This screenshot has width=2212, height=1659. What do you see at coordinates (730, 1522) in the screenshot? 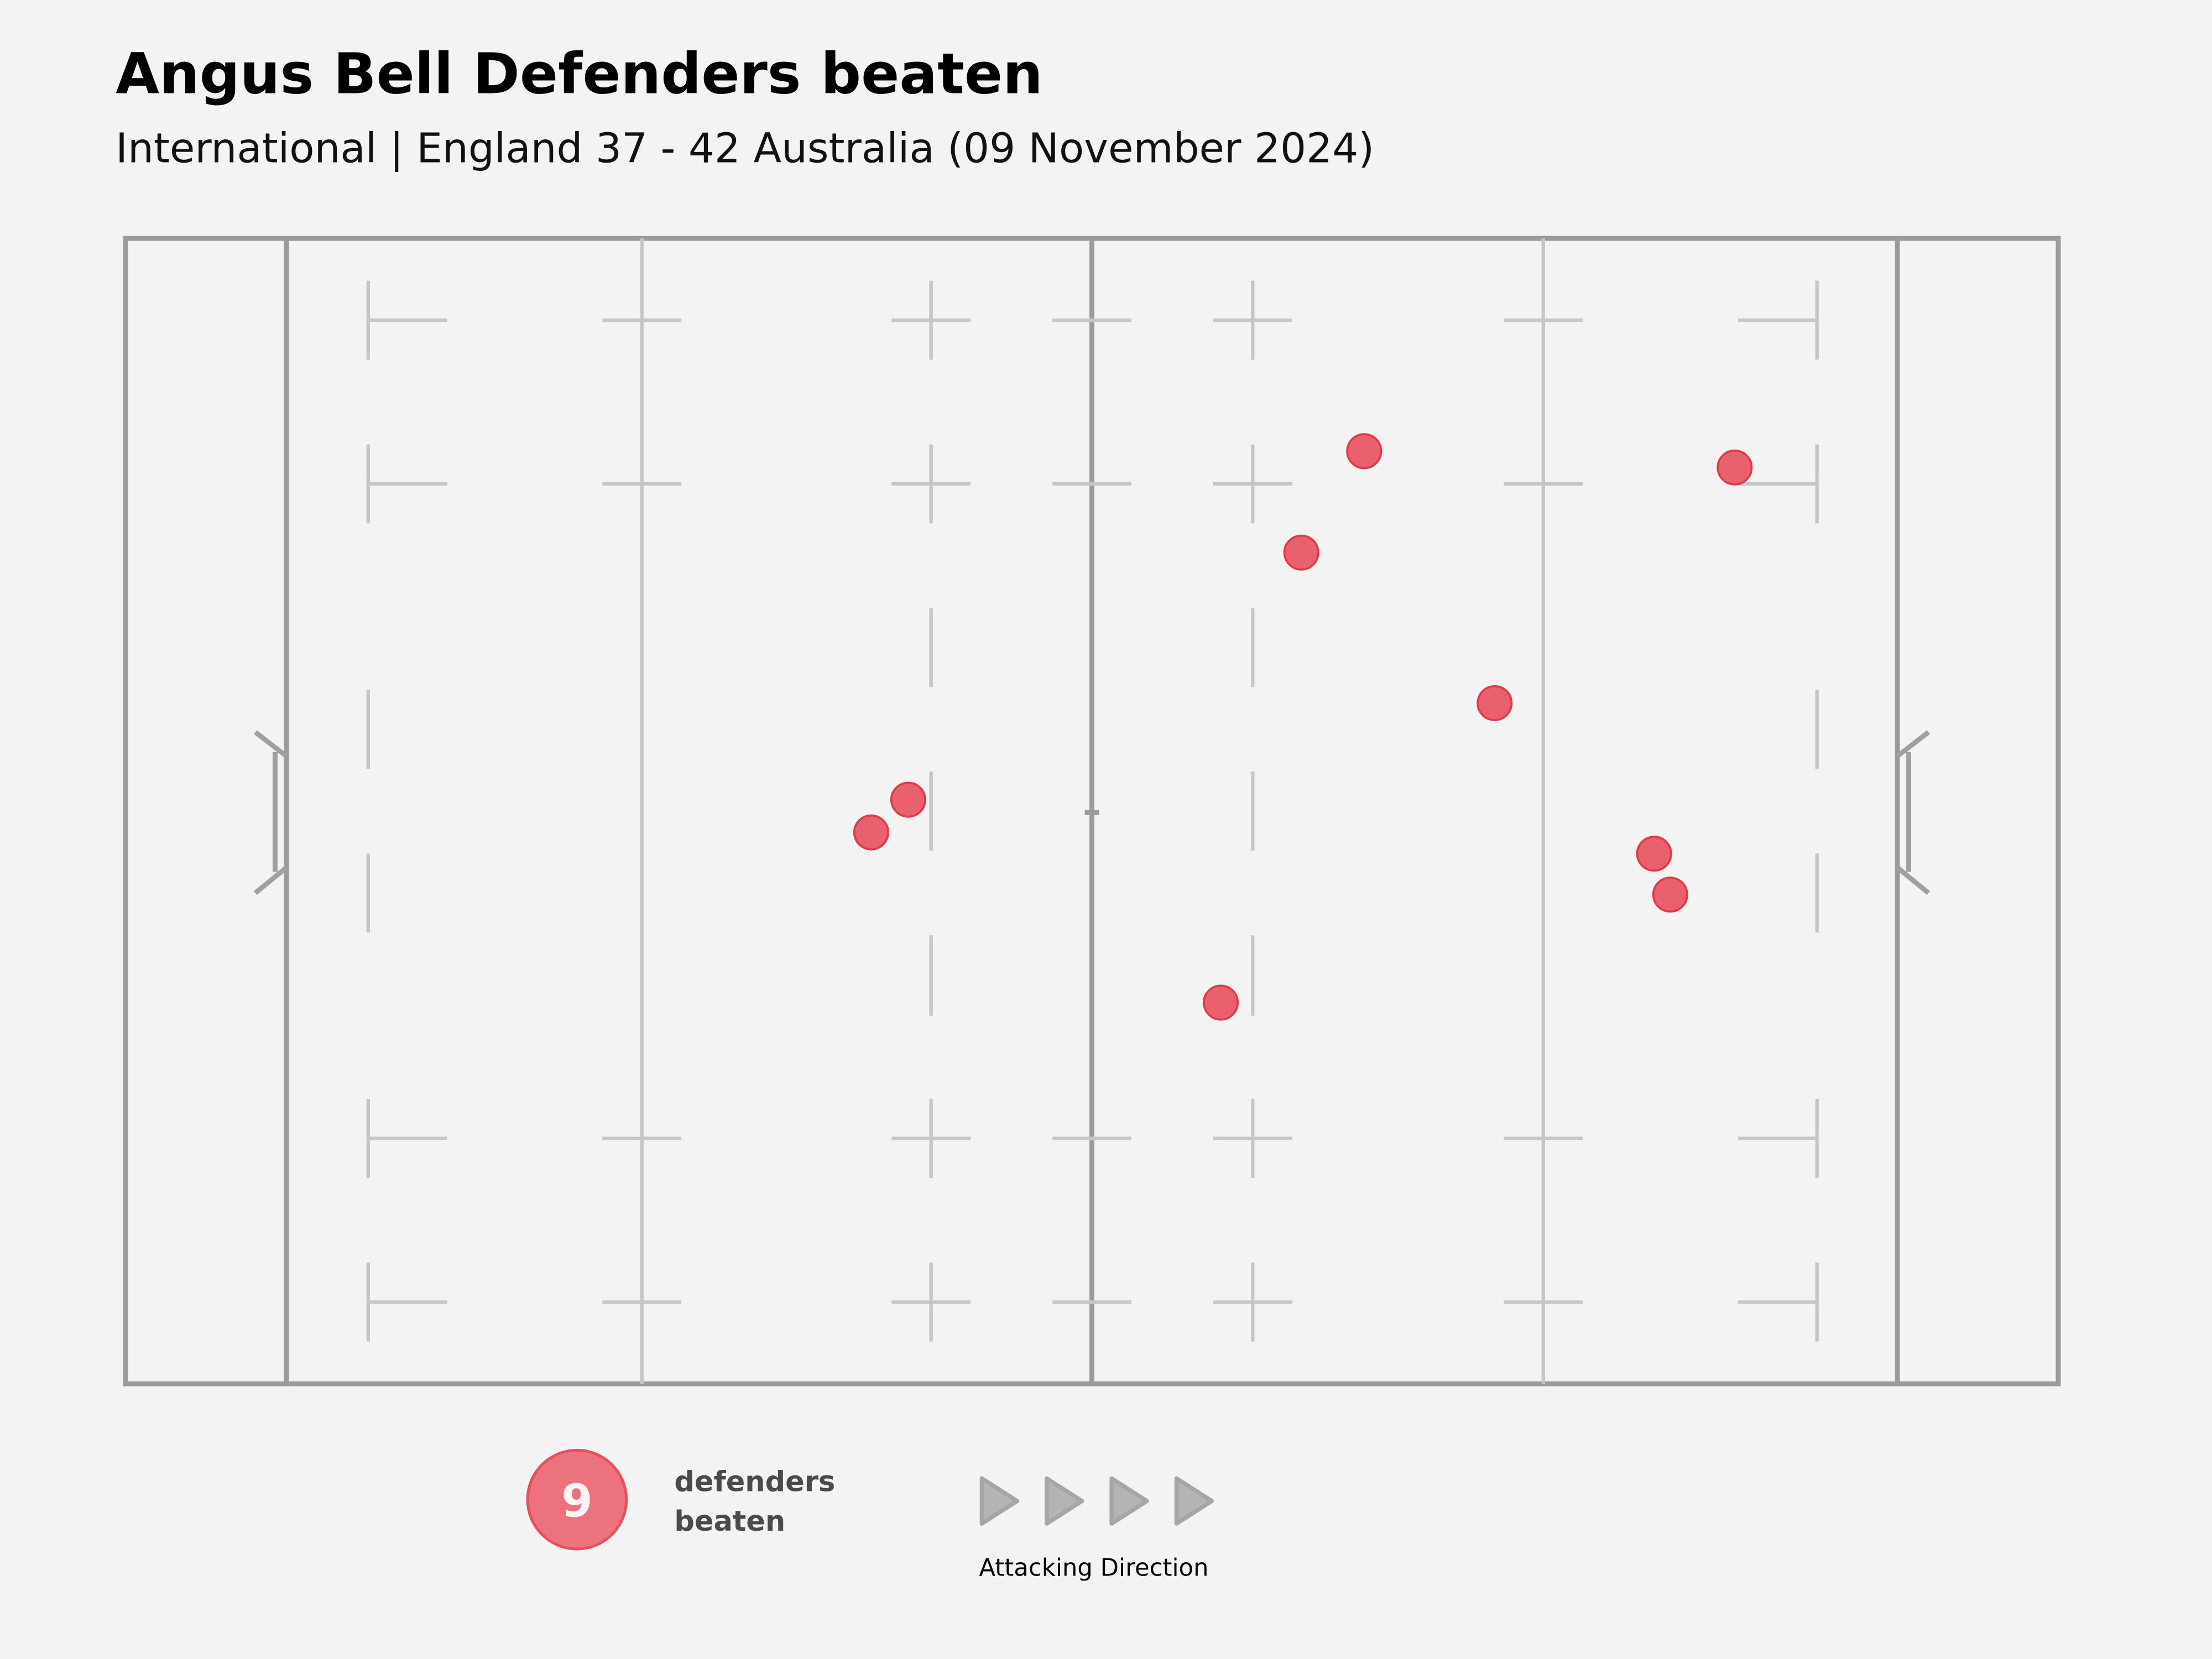
I see `legend-label-line2: beaten` at bounding box center [730, 1522].